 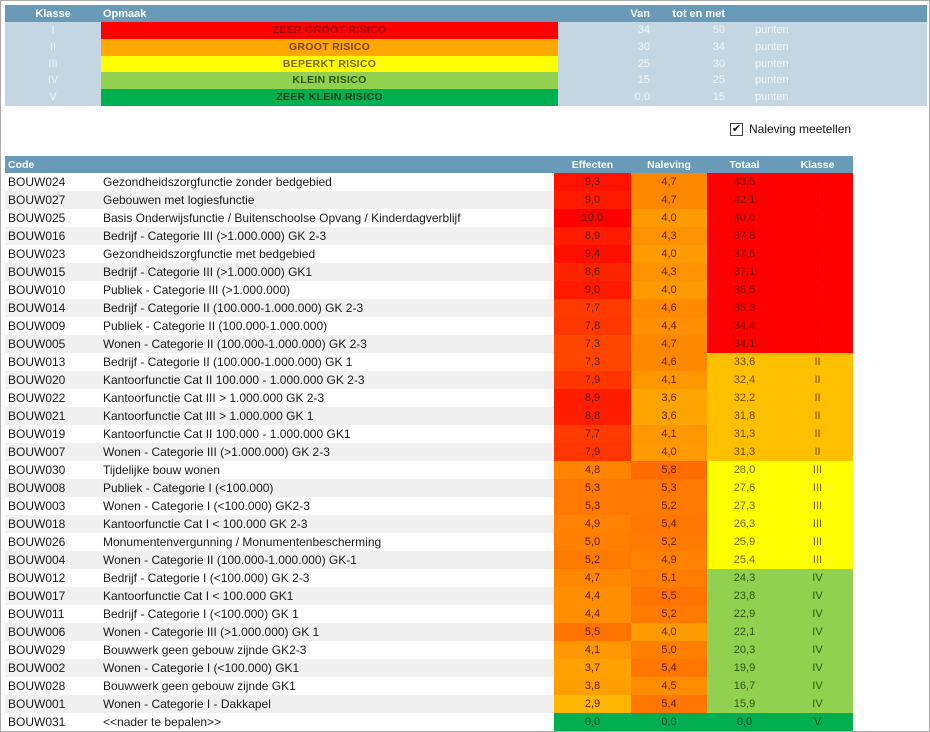 I want to click on totaal-cell: 19,9, so click(x=744, y=668).